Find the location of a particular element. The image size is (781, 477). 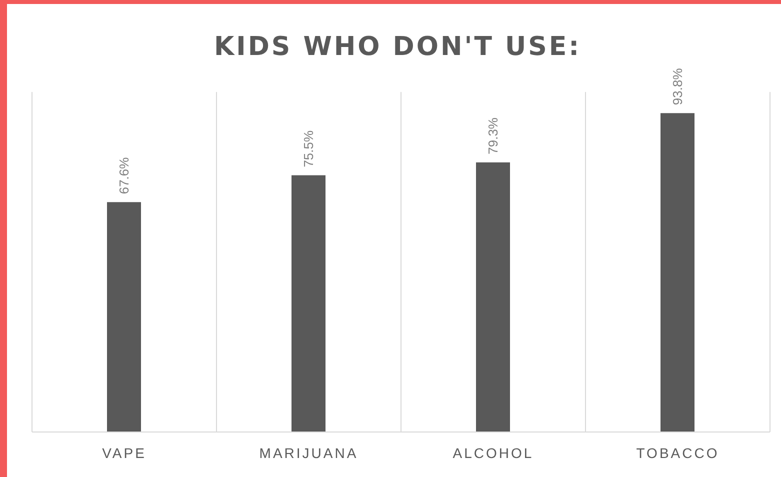

data-label: 79.3% is located at coordinates (493, 135).